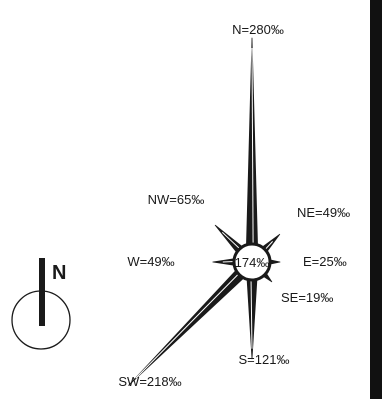  I want to click on right-edge-bar, so click(376, 199).